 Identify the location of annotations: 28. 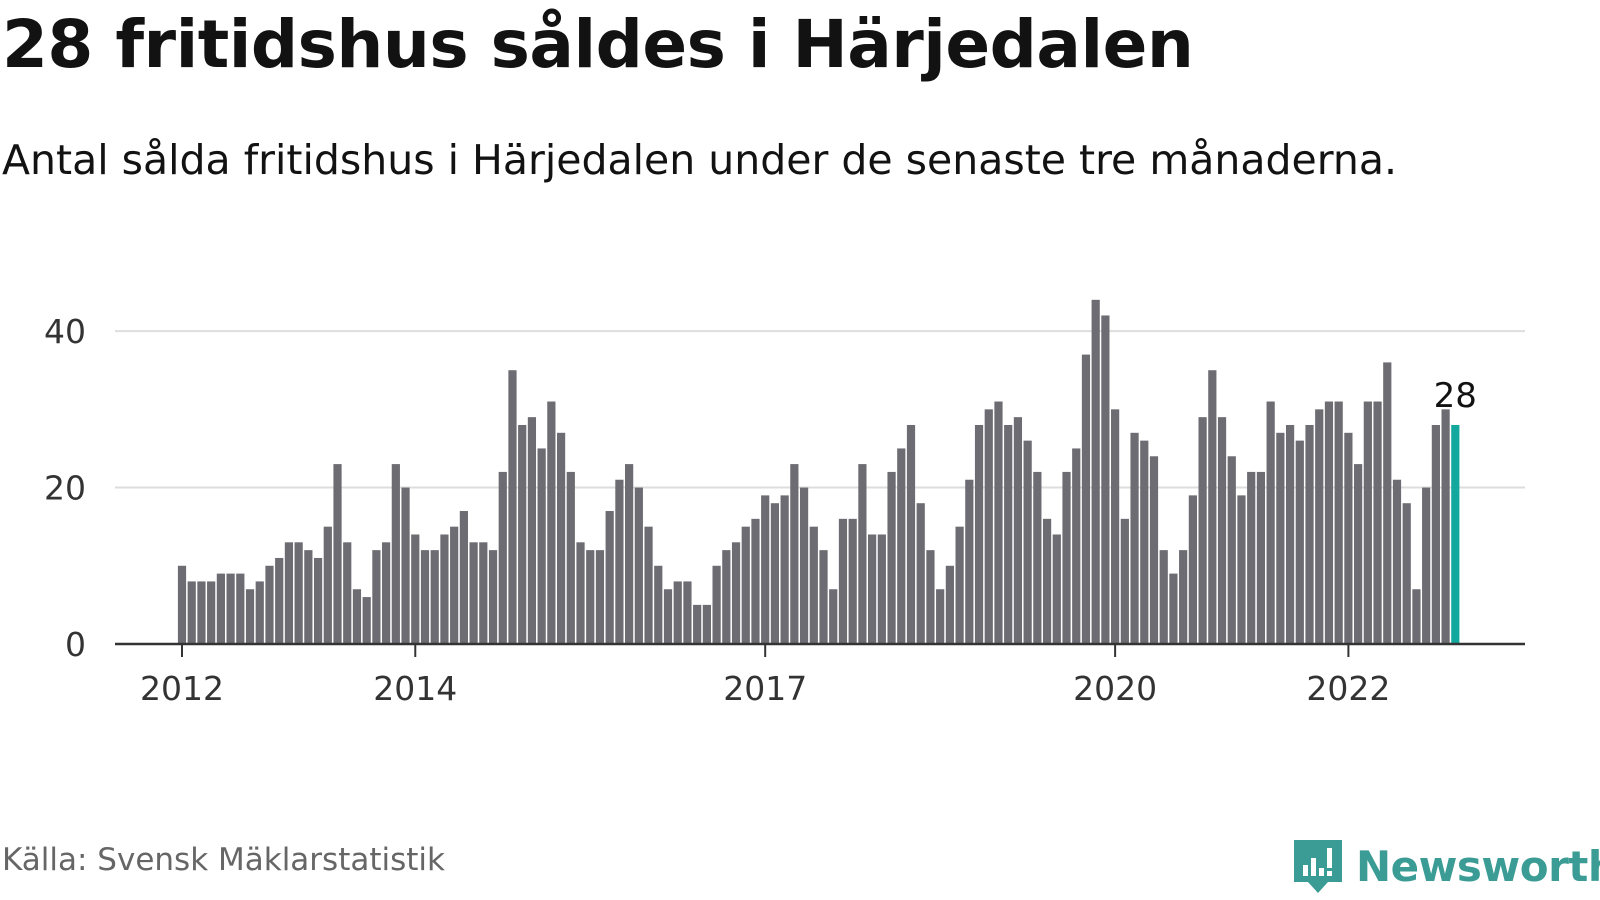
(1455, 396).